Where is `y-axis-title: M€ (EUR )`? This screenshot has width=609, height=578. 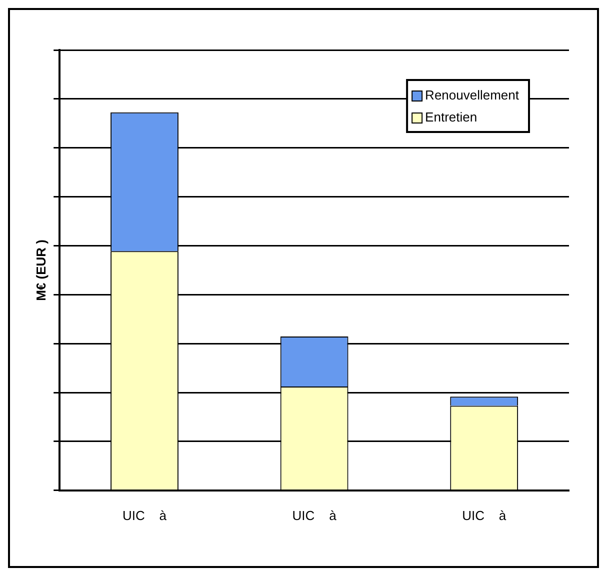 y-axis-title: M€ (EUR ) is located at coordinates (40, 270).